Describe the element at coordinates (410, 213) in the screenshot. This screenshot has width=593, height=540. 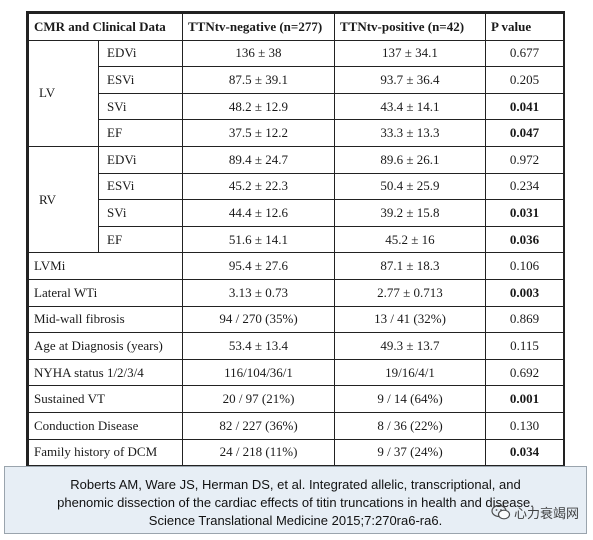
I see `ttntv-positive-value: 39.2 ± 15.8` at that location.